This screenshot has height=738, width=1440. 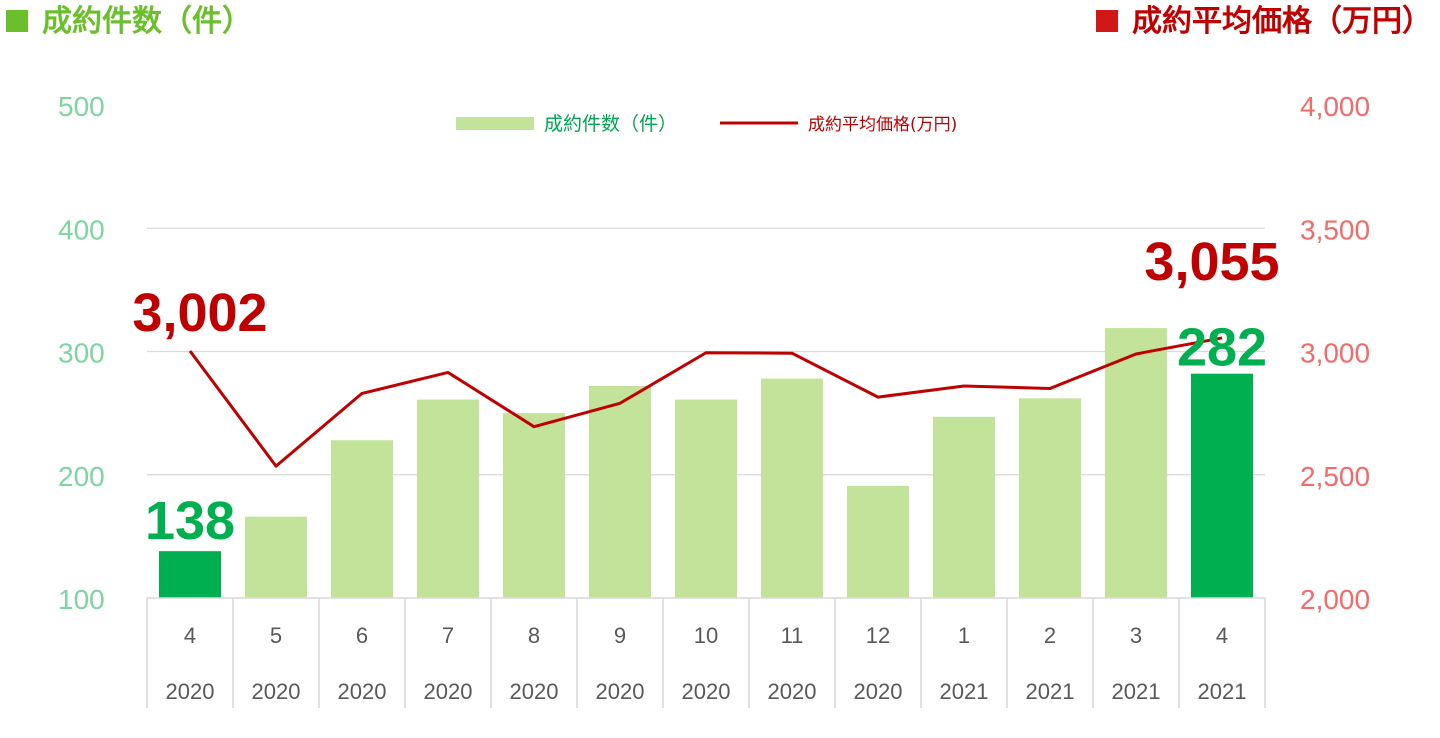 What do you see at coordinates (1107, 21) in the screenshot?
I see `red-square-icon` at bounding box center [1107, 21].